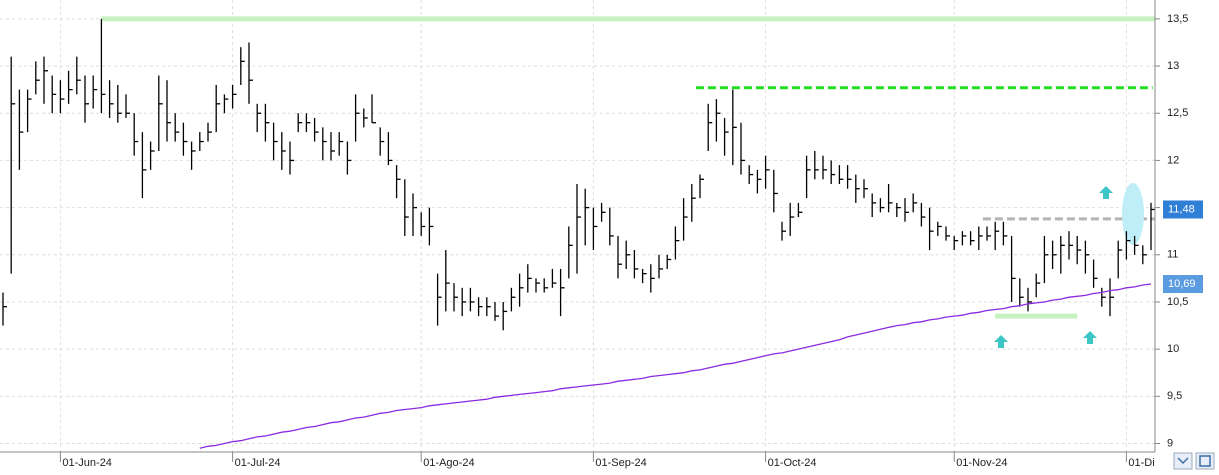  I want to click on zoom-icon, so click(1183, 461).